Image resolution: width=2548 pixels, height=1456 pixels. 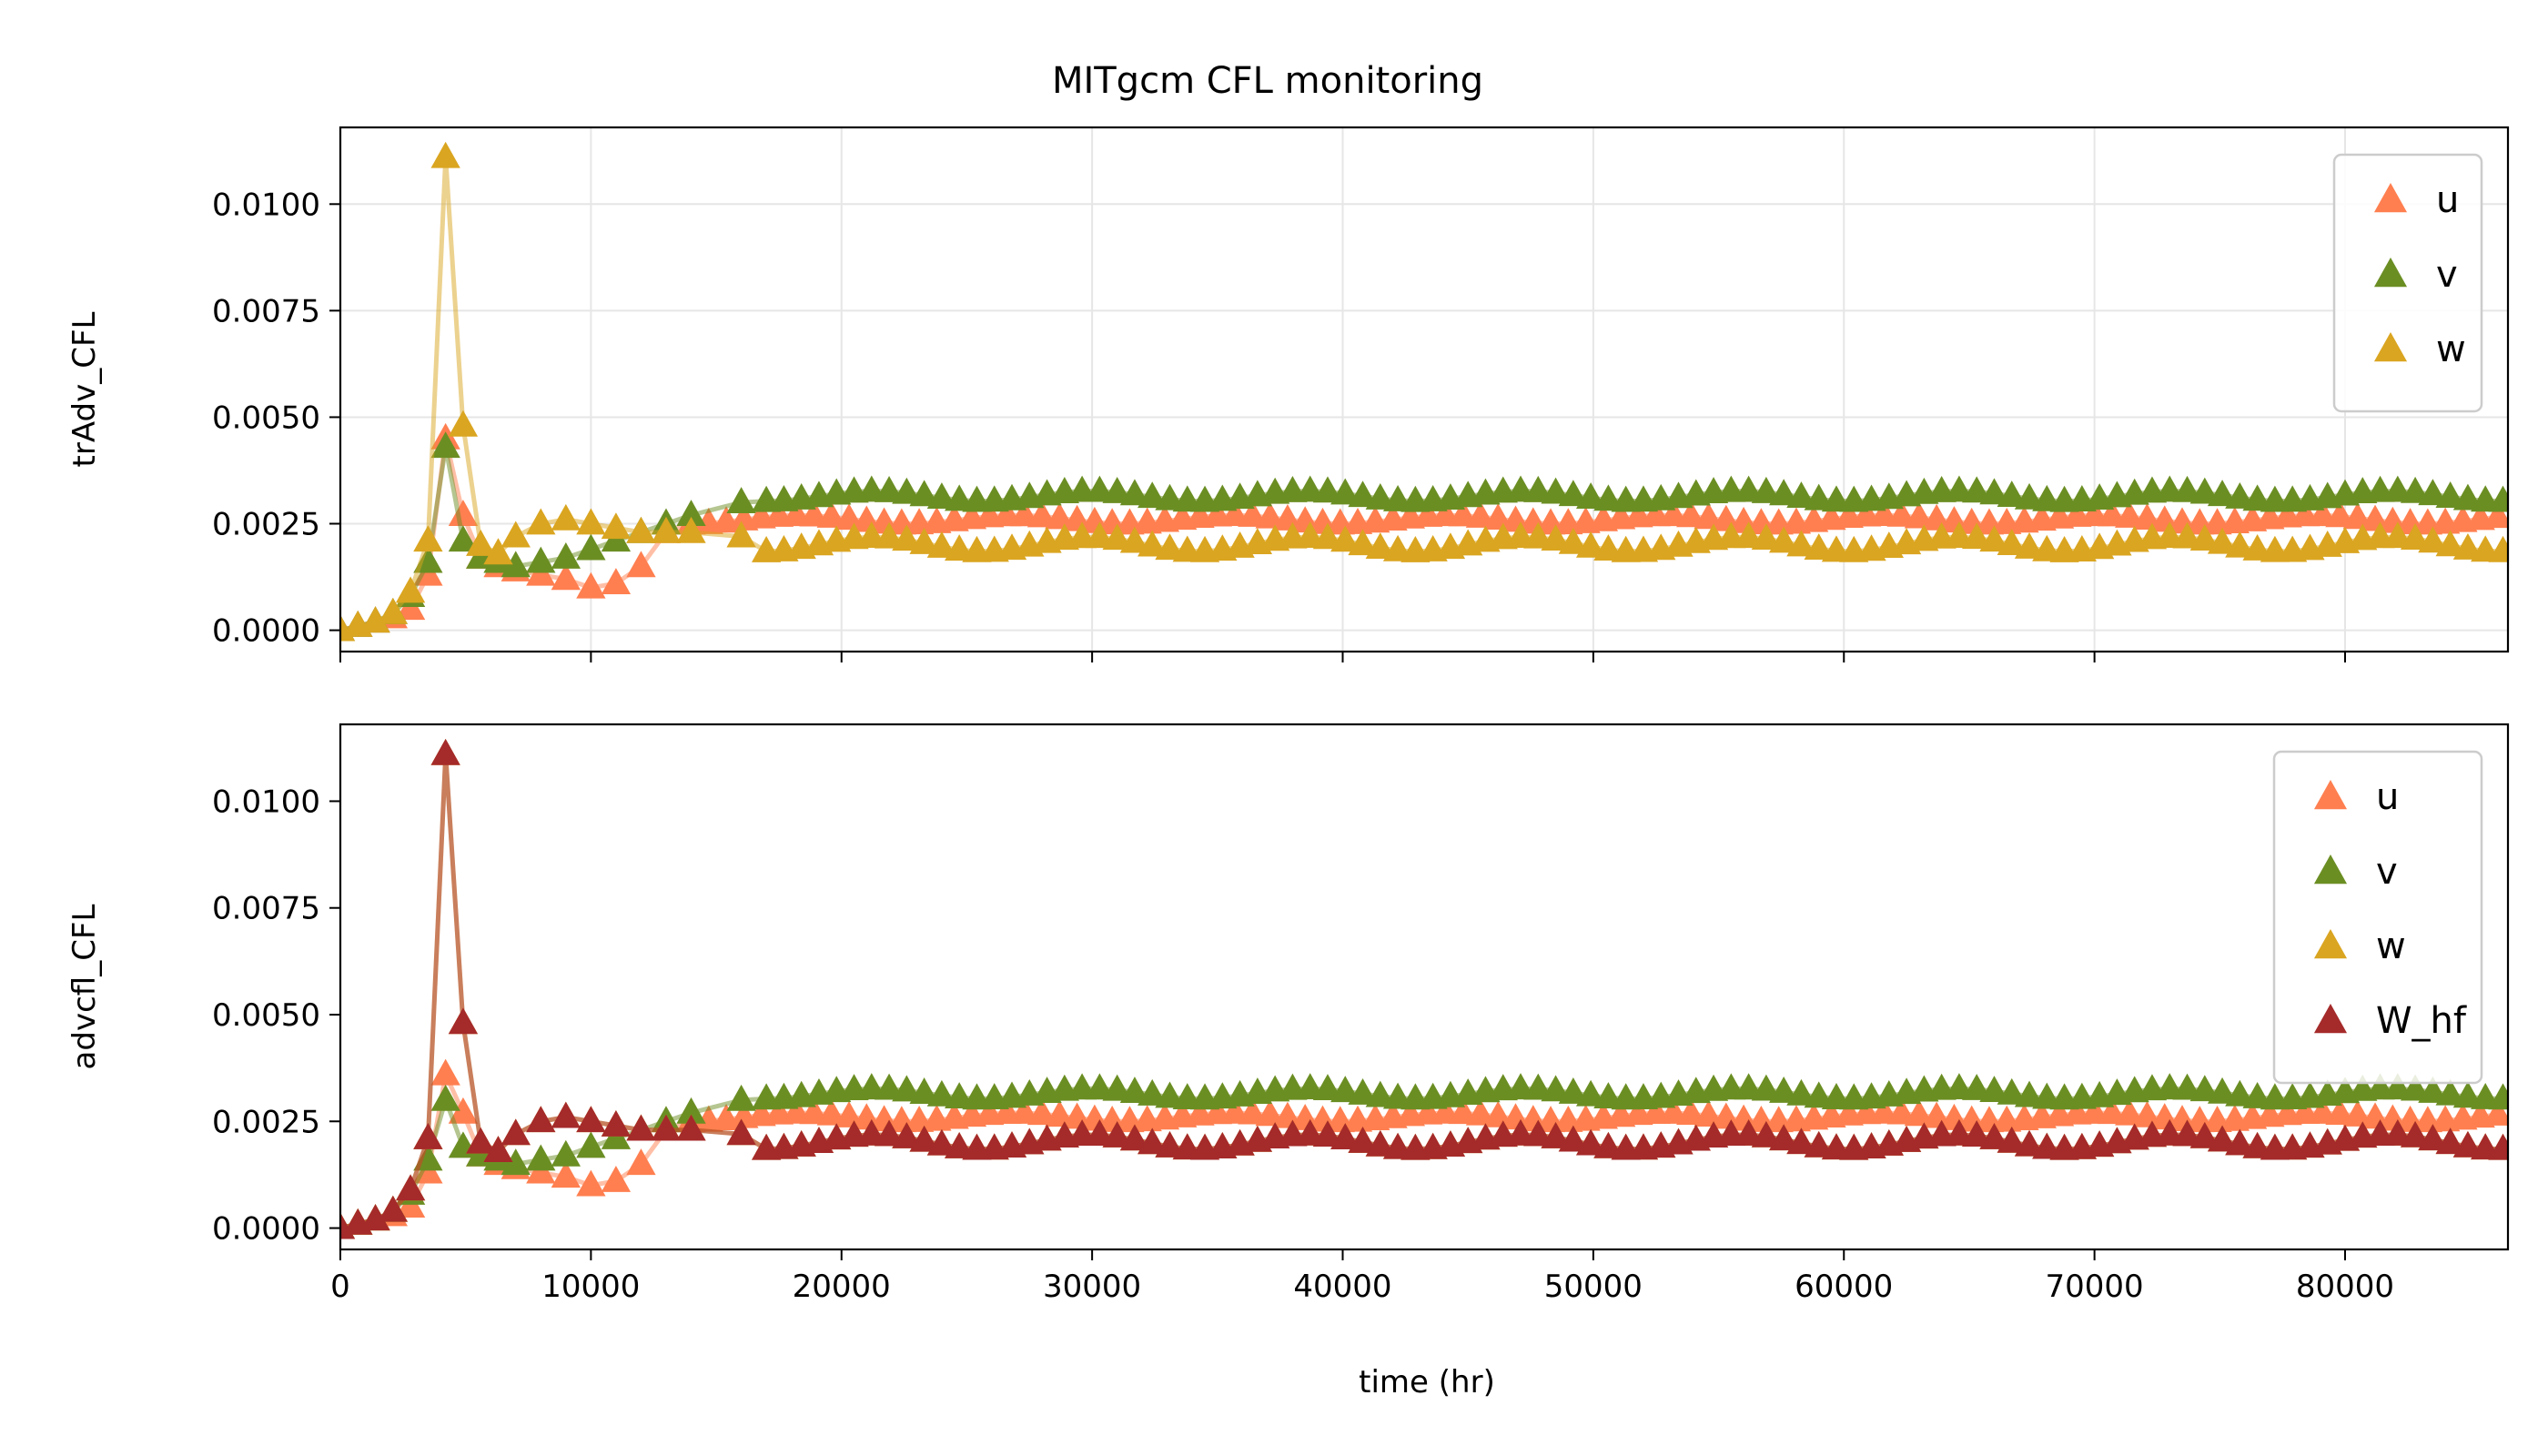 What do you see at coordinates (1092, 1287) in the screenshot?
I see `x-tick-label: 30000` at bounding box center [1092, 1287].